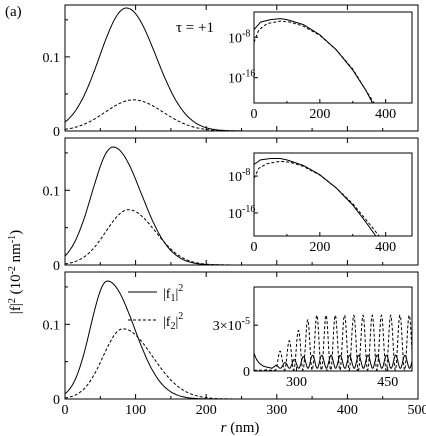  What do you see at coordinates (155, 307) in the screenshot?
I see `legend: |f1|2 |f2|2` at bounding box center [155, 307].